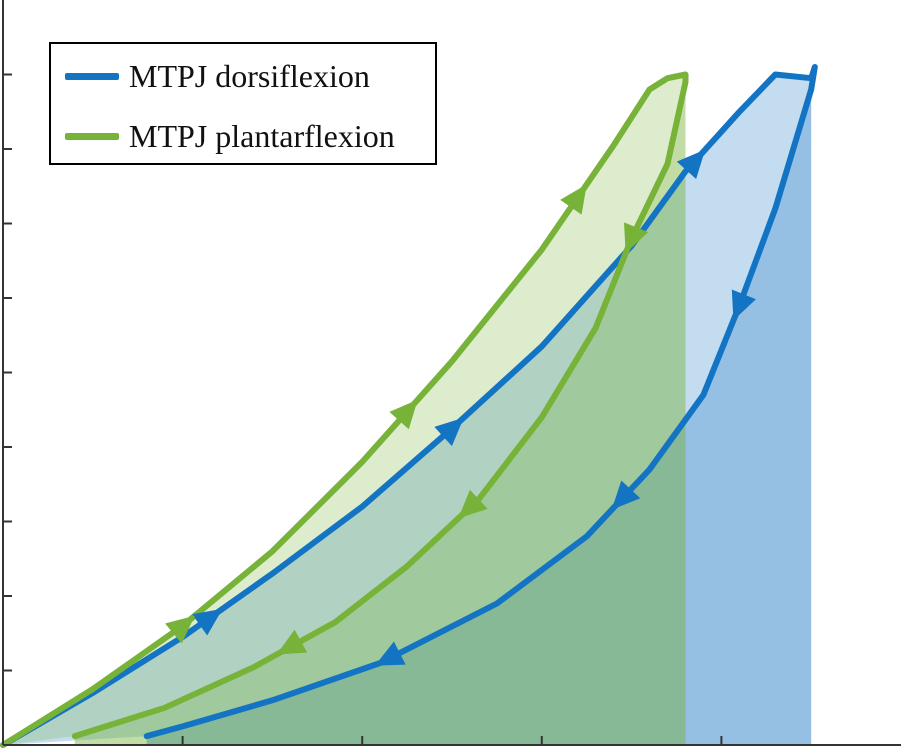 The width and height of the screenshot is (901, 748). What do you see at coordinates (249, 76) in the screenshot?
I see `legend-label-dorsiflexion: MTPJ dorsiflexion` at bounding box center [249, 76].